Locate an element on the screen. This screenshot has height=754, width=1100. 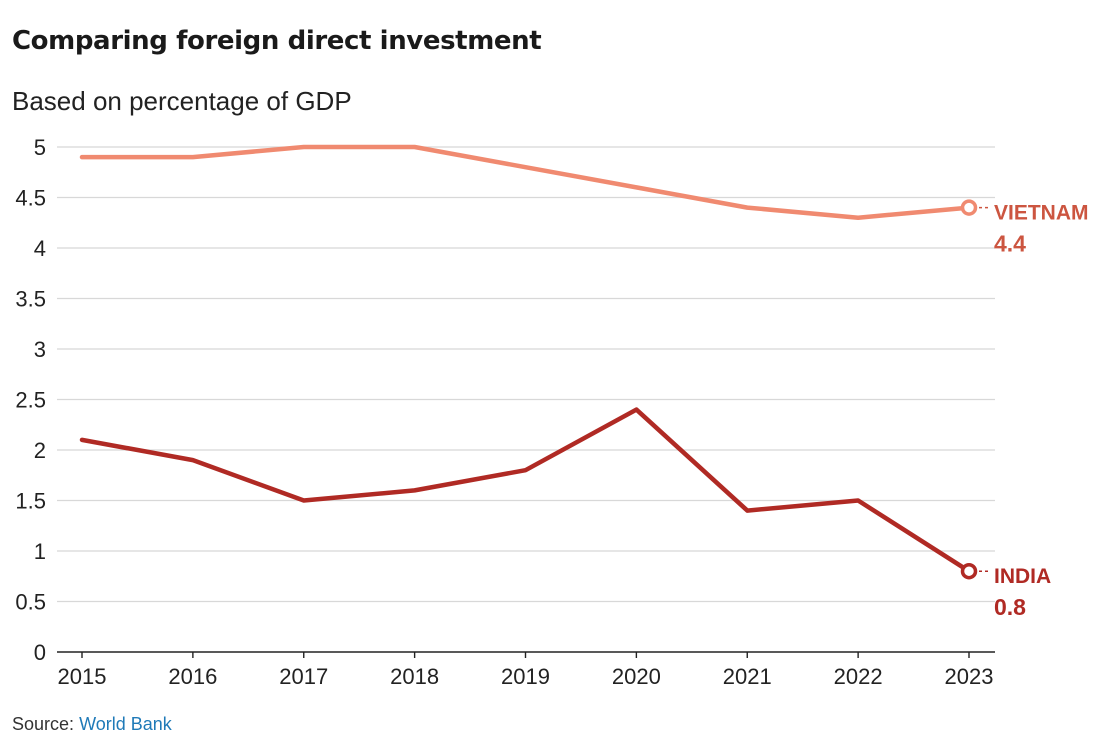
x-tick-label: 2020 is located at coordinates (636, 676).